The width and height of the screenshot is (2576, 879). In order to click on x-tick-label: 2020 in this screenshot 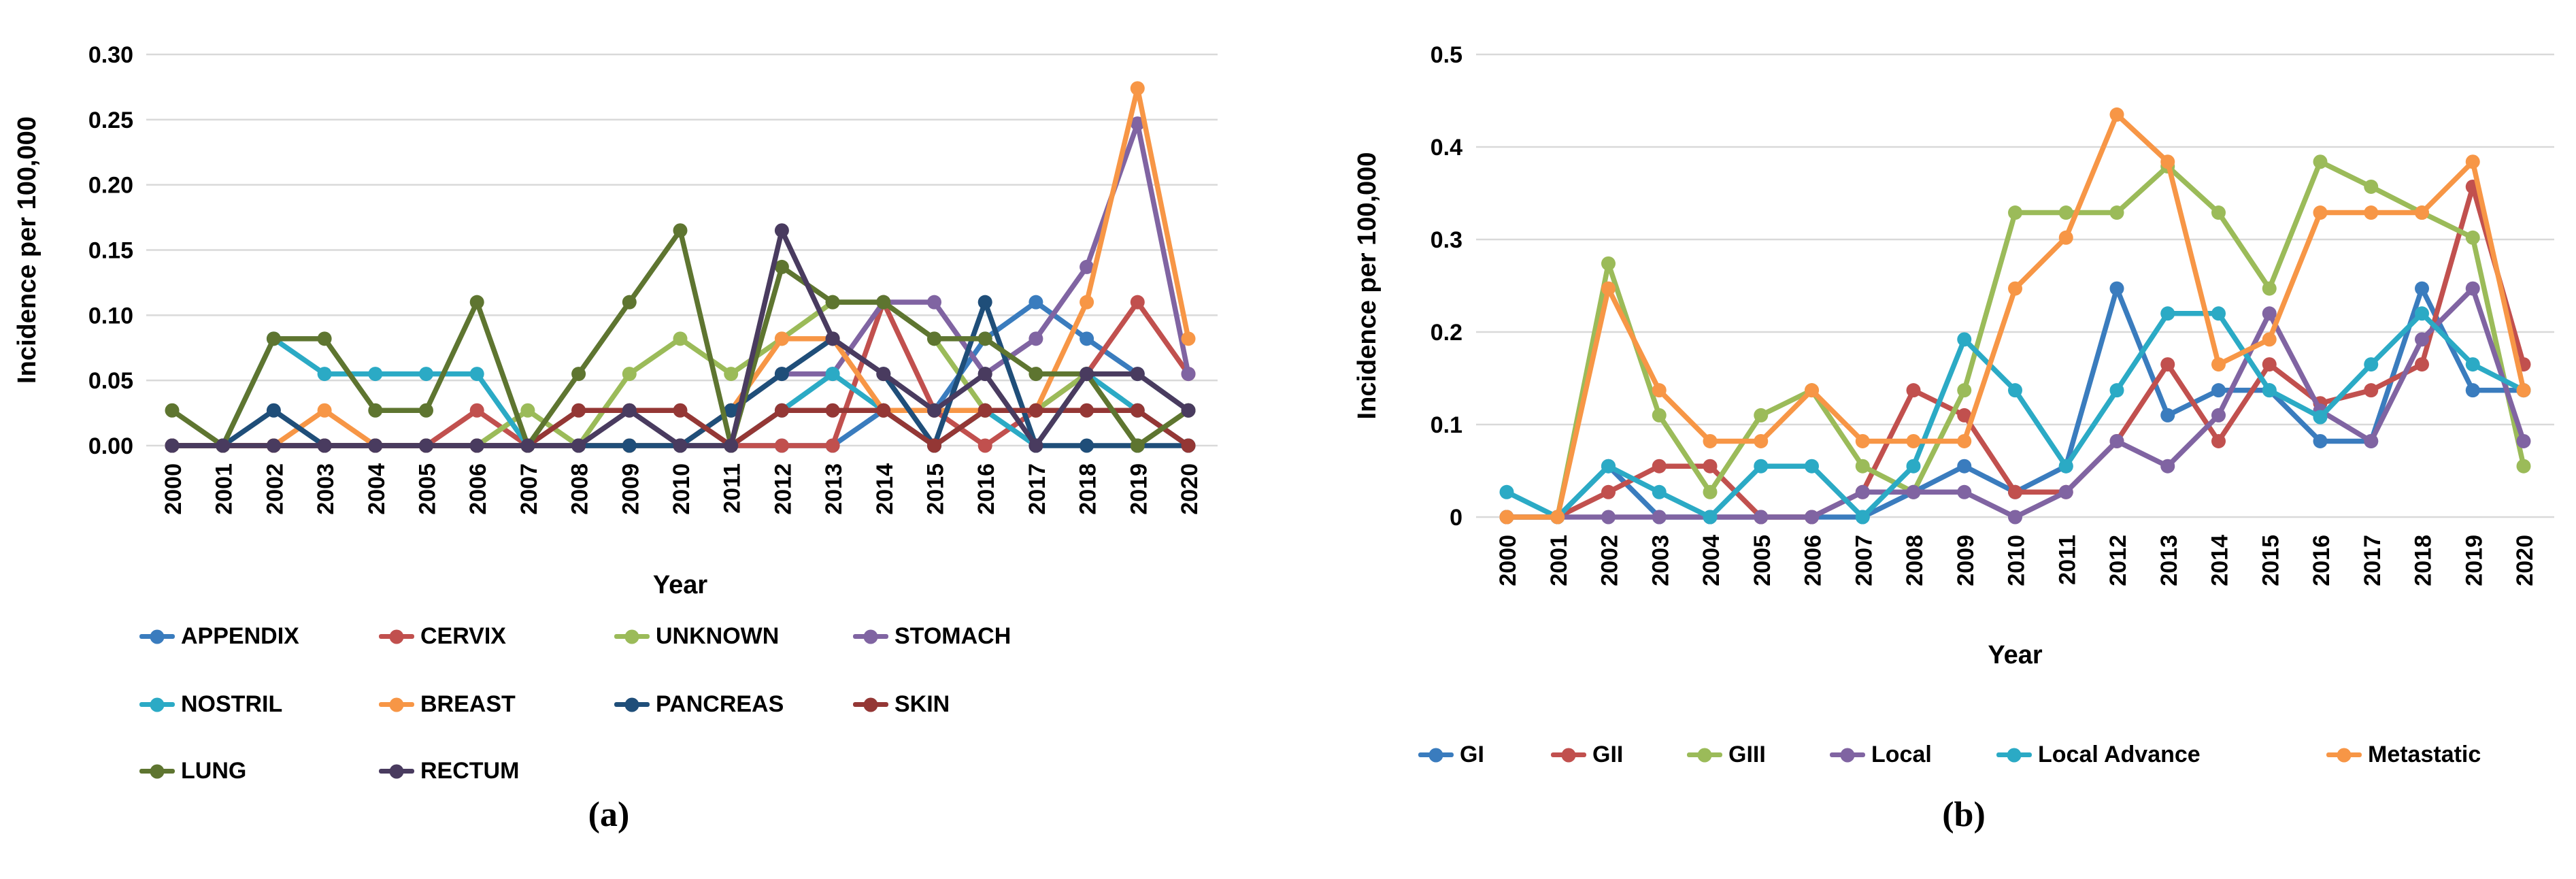, I will do `click(2525, 560)`.